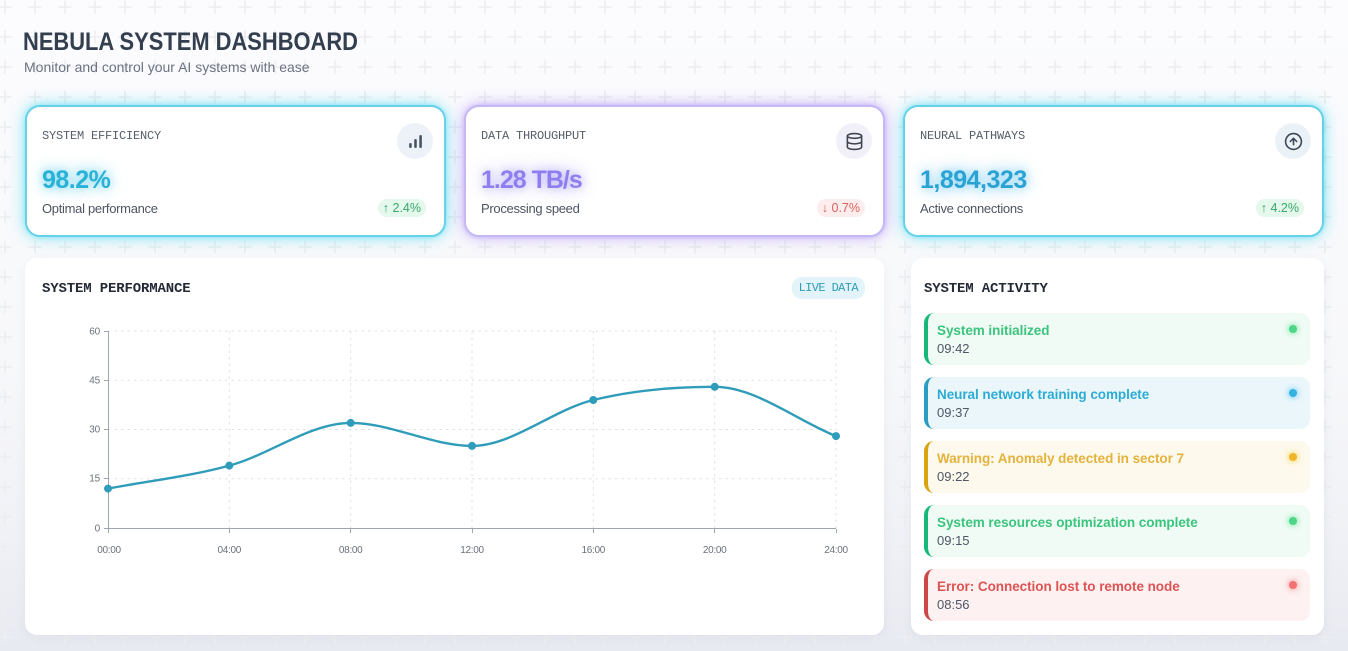 This screenshot has height=651, width=1348. Describe the element at coordinates (230, 550) in the screenshot. I see `svg-text: 04:00` at that location.